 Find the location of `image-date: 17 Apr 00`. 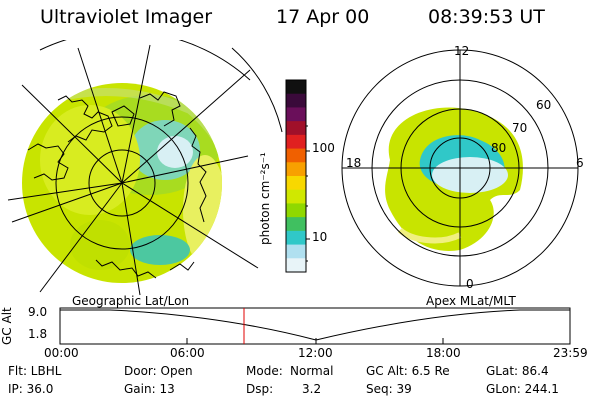

image-date: 17 Apr 00 is located at coordinates (323, 17).